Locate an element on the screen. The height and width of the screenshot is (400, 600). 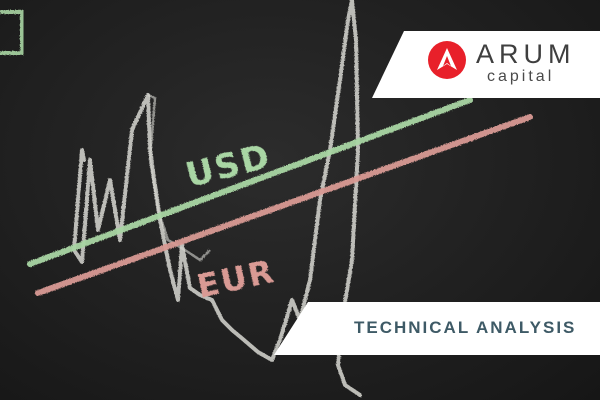
price-chart-line-secondary is located at coordinates (179, 177).